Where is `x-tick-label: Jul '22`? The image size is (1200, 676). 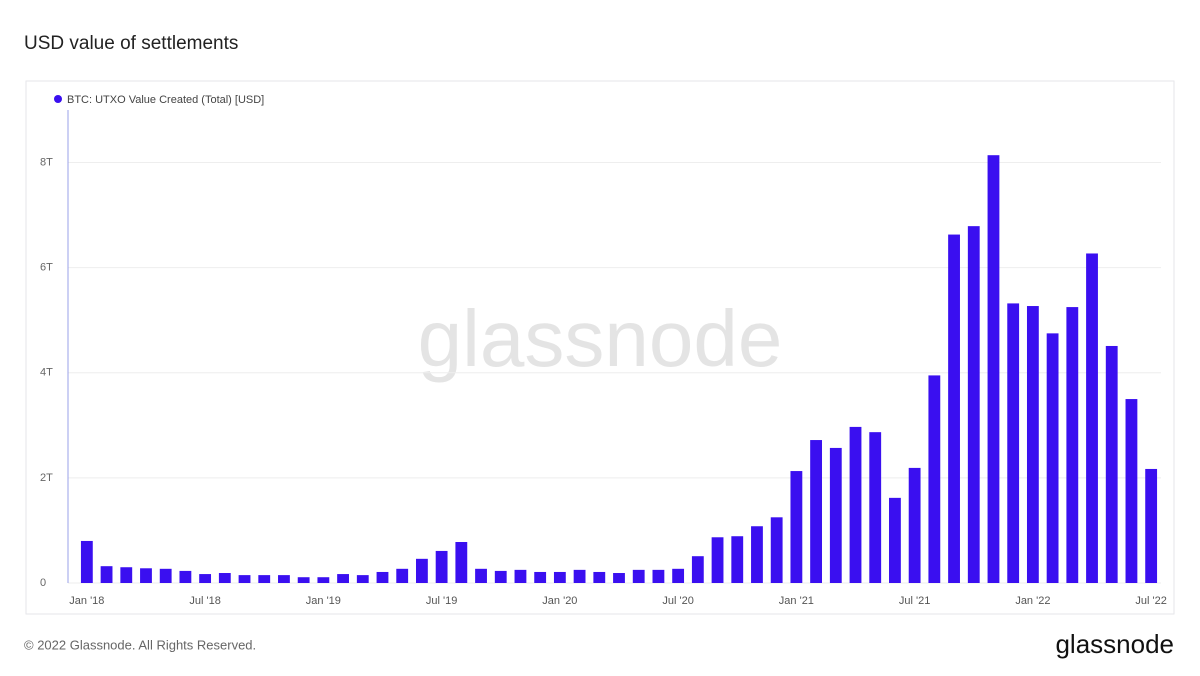
x-tick-label: Jul '22 is located at coordinates (1150, 601).